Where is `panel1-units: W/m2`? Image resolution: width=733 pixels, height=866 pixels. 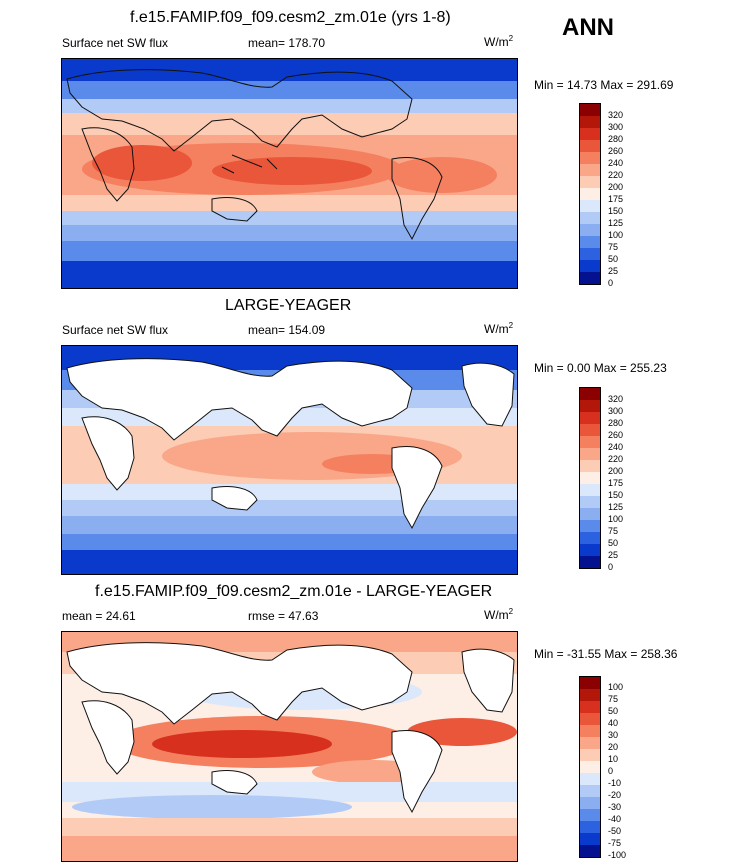
panel1-units: W/m2 is located at coordinates (499, 41).